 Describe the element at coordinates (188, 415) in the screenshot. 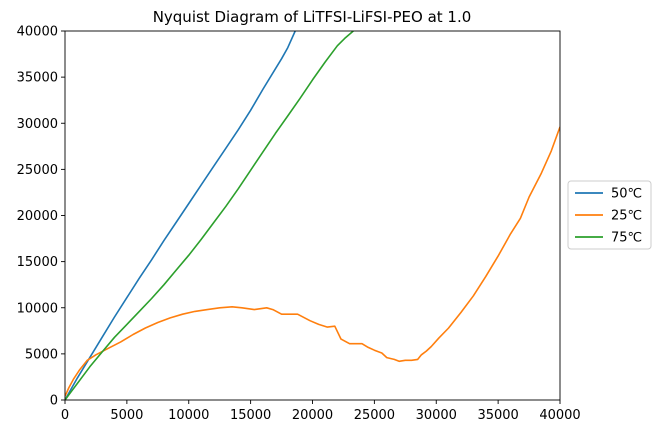

I see `x-tick-label: 10000` at that location.